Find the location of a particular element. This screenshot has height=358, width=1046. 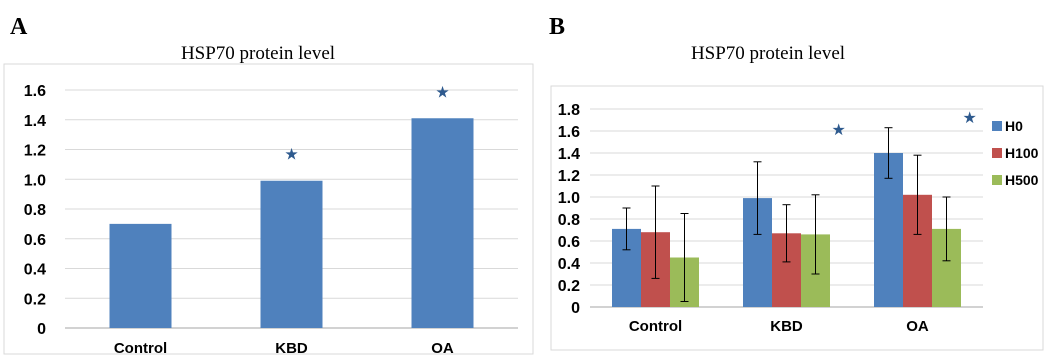

chart-a-x-label: KBD is located at coordinates (291, 348).